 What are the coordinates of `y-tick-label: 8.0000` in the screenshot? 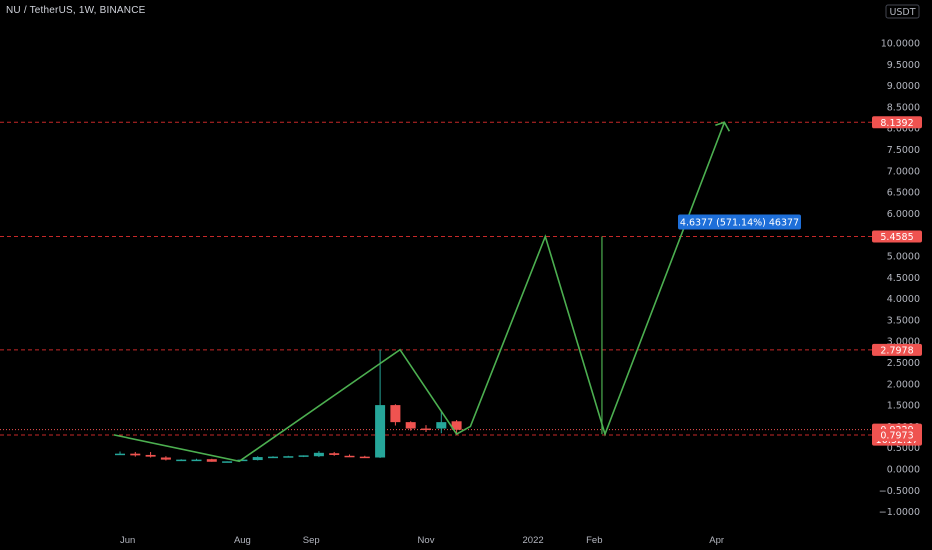 It's located at (903, 129).